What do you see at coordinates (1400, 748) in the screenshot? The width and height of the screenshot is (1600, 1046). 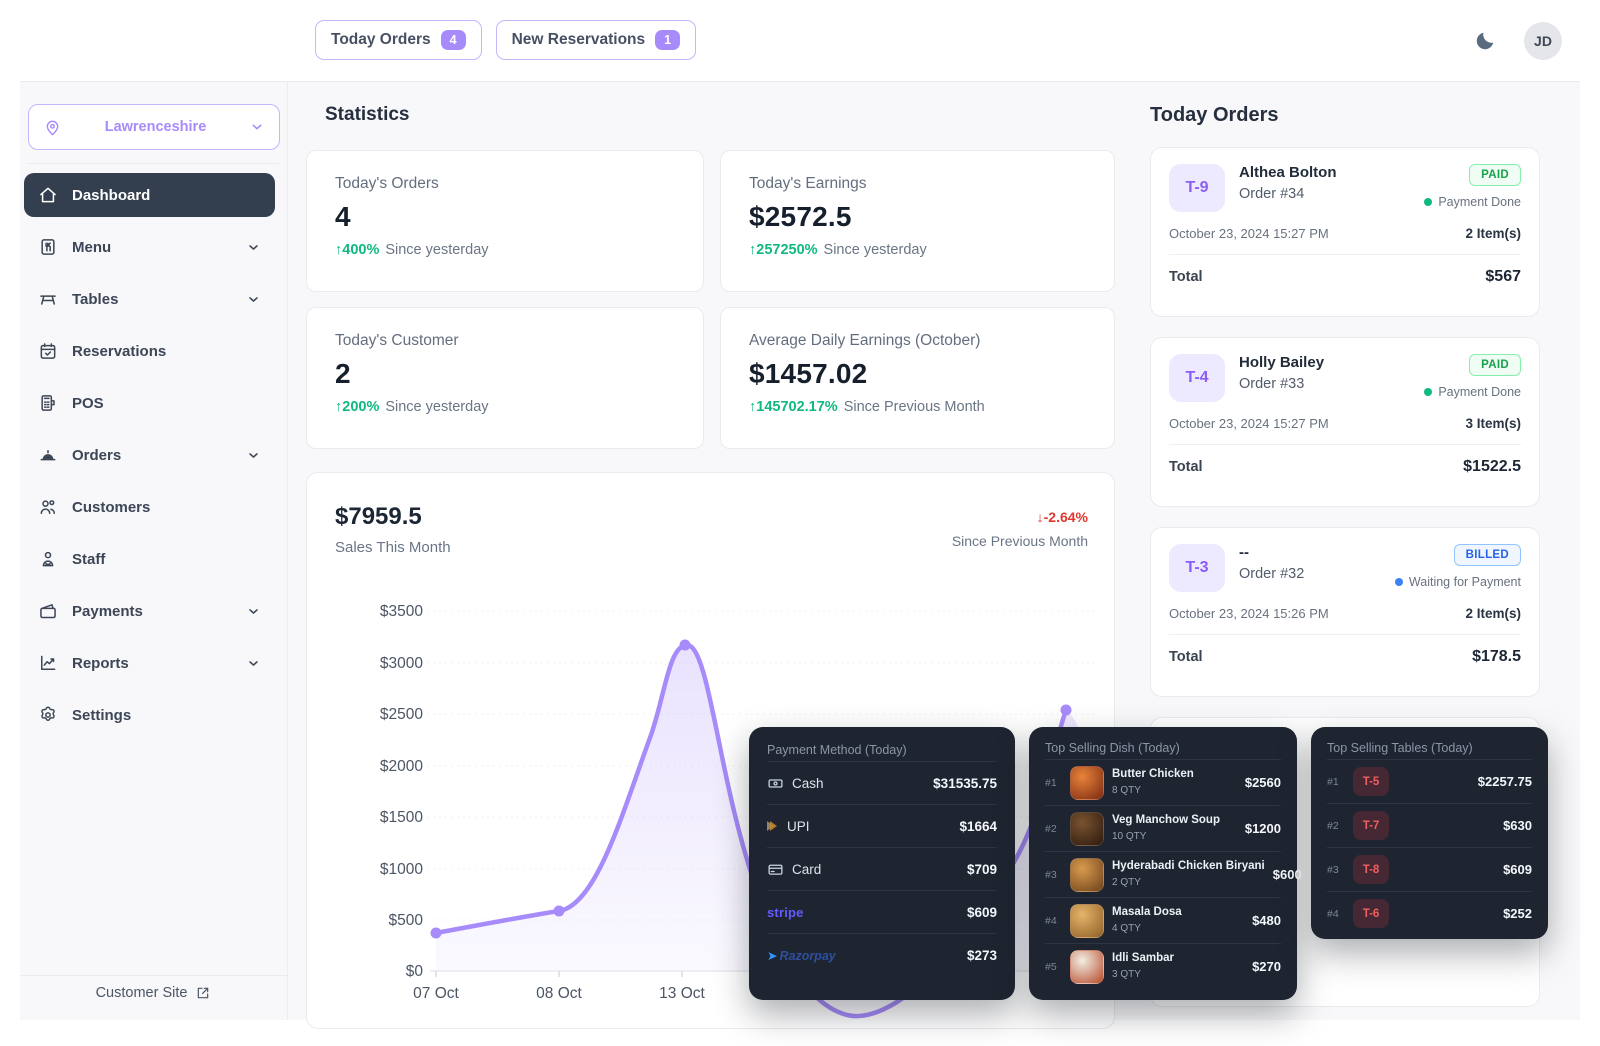 I see `top-selling-tables-title: Top Selling Tables (Today)` at bounding box center [1400, 748].